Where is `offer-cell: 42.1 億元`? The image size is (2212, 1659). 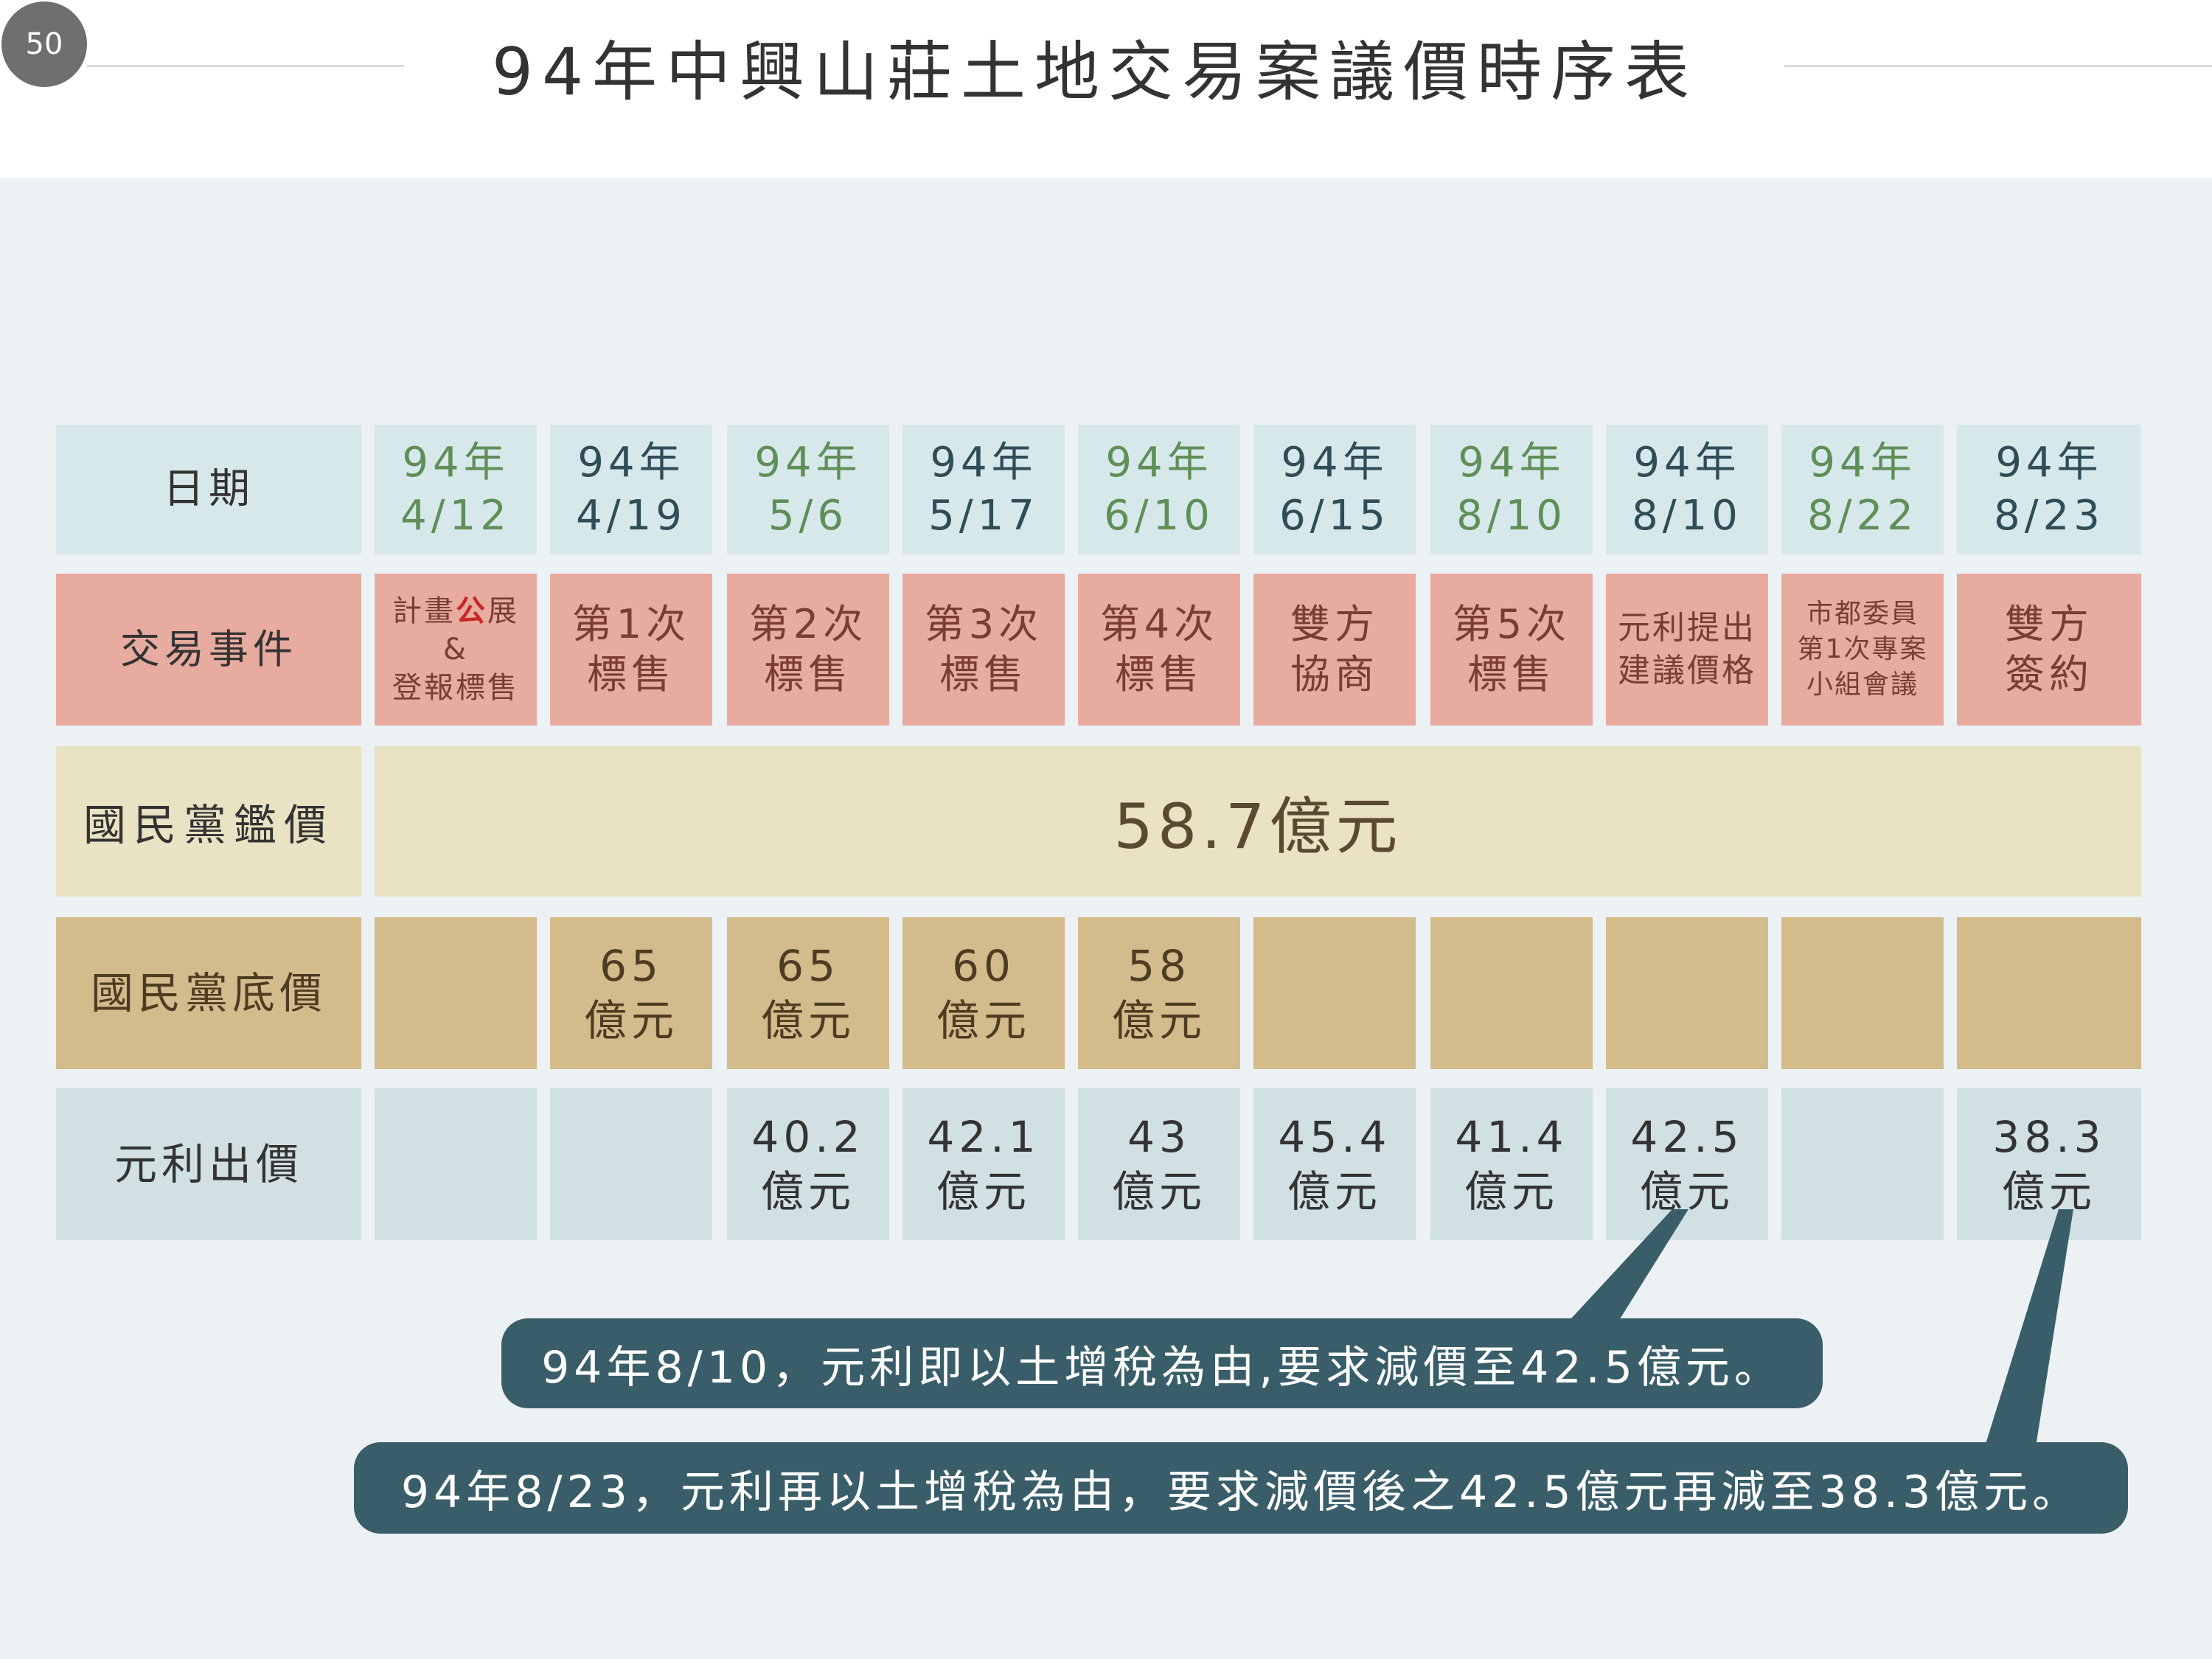
offer-cell: 42.1 億元 is located at coordinates (983, 1164).